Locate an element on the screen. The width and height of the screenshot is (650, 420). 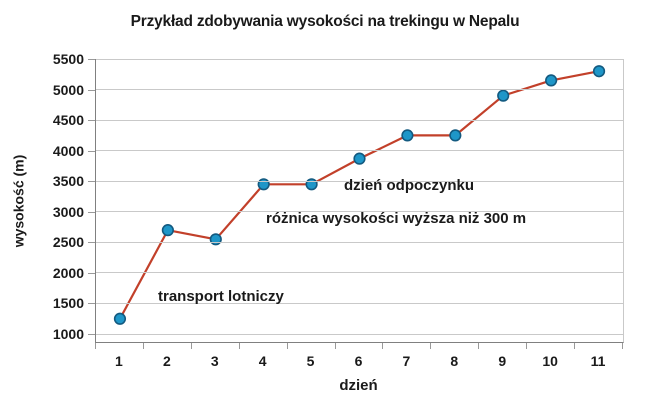
annotation-rest-day: dzień odpoczynku is located at coordinates (409, 185).